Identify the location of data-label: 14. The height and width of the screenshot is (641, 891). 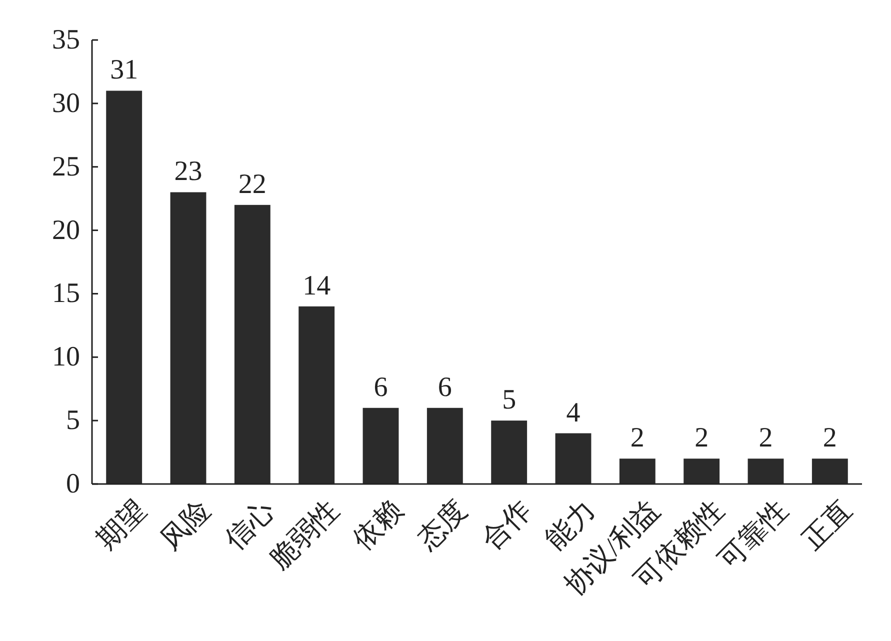
(316, 286).